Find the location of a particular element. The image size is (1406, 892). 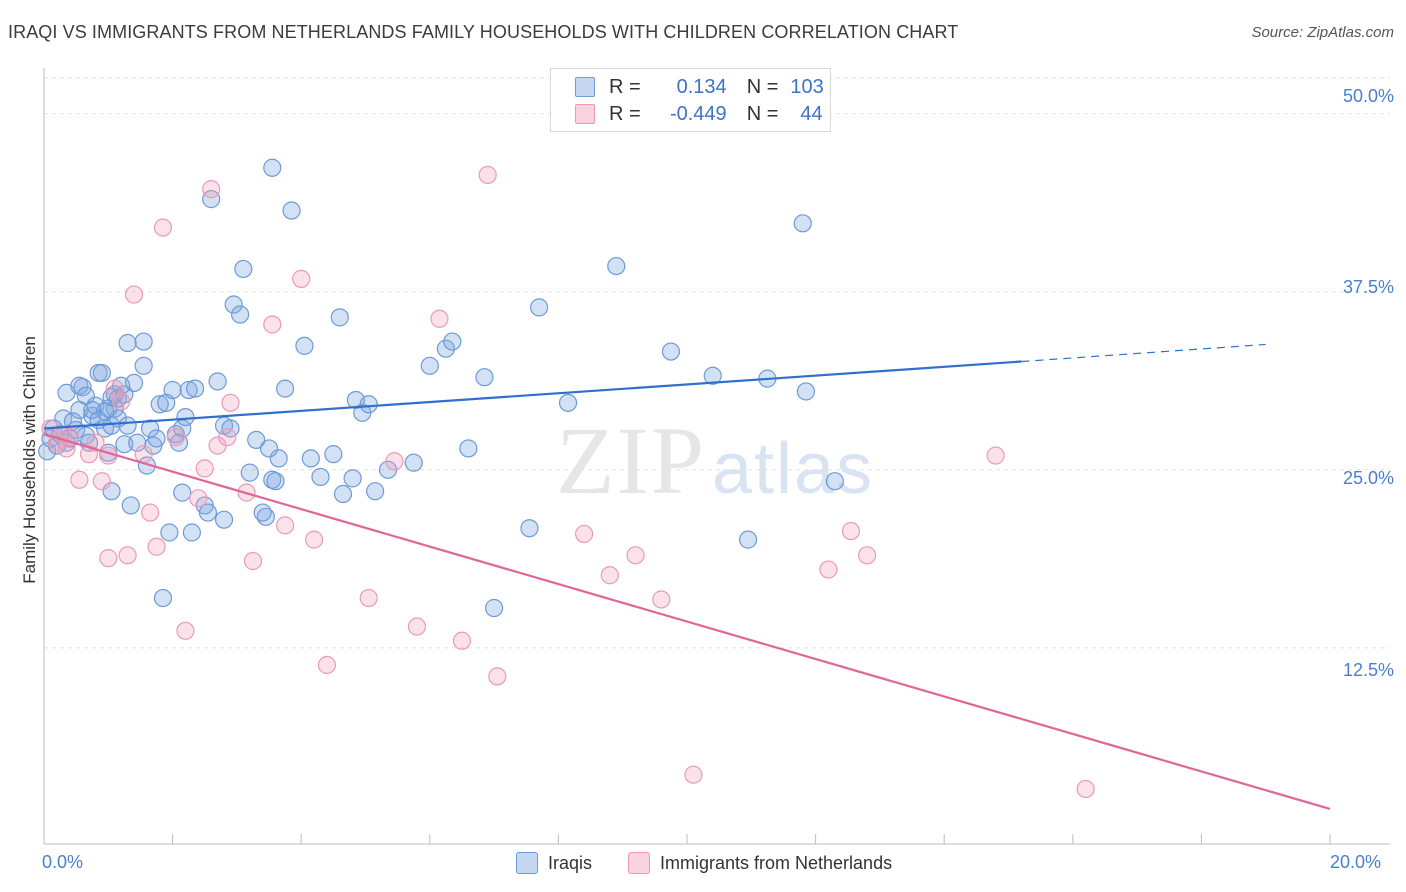

source-label: Source: ZipAtlas.com is located at coordinates (1322, 32).